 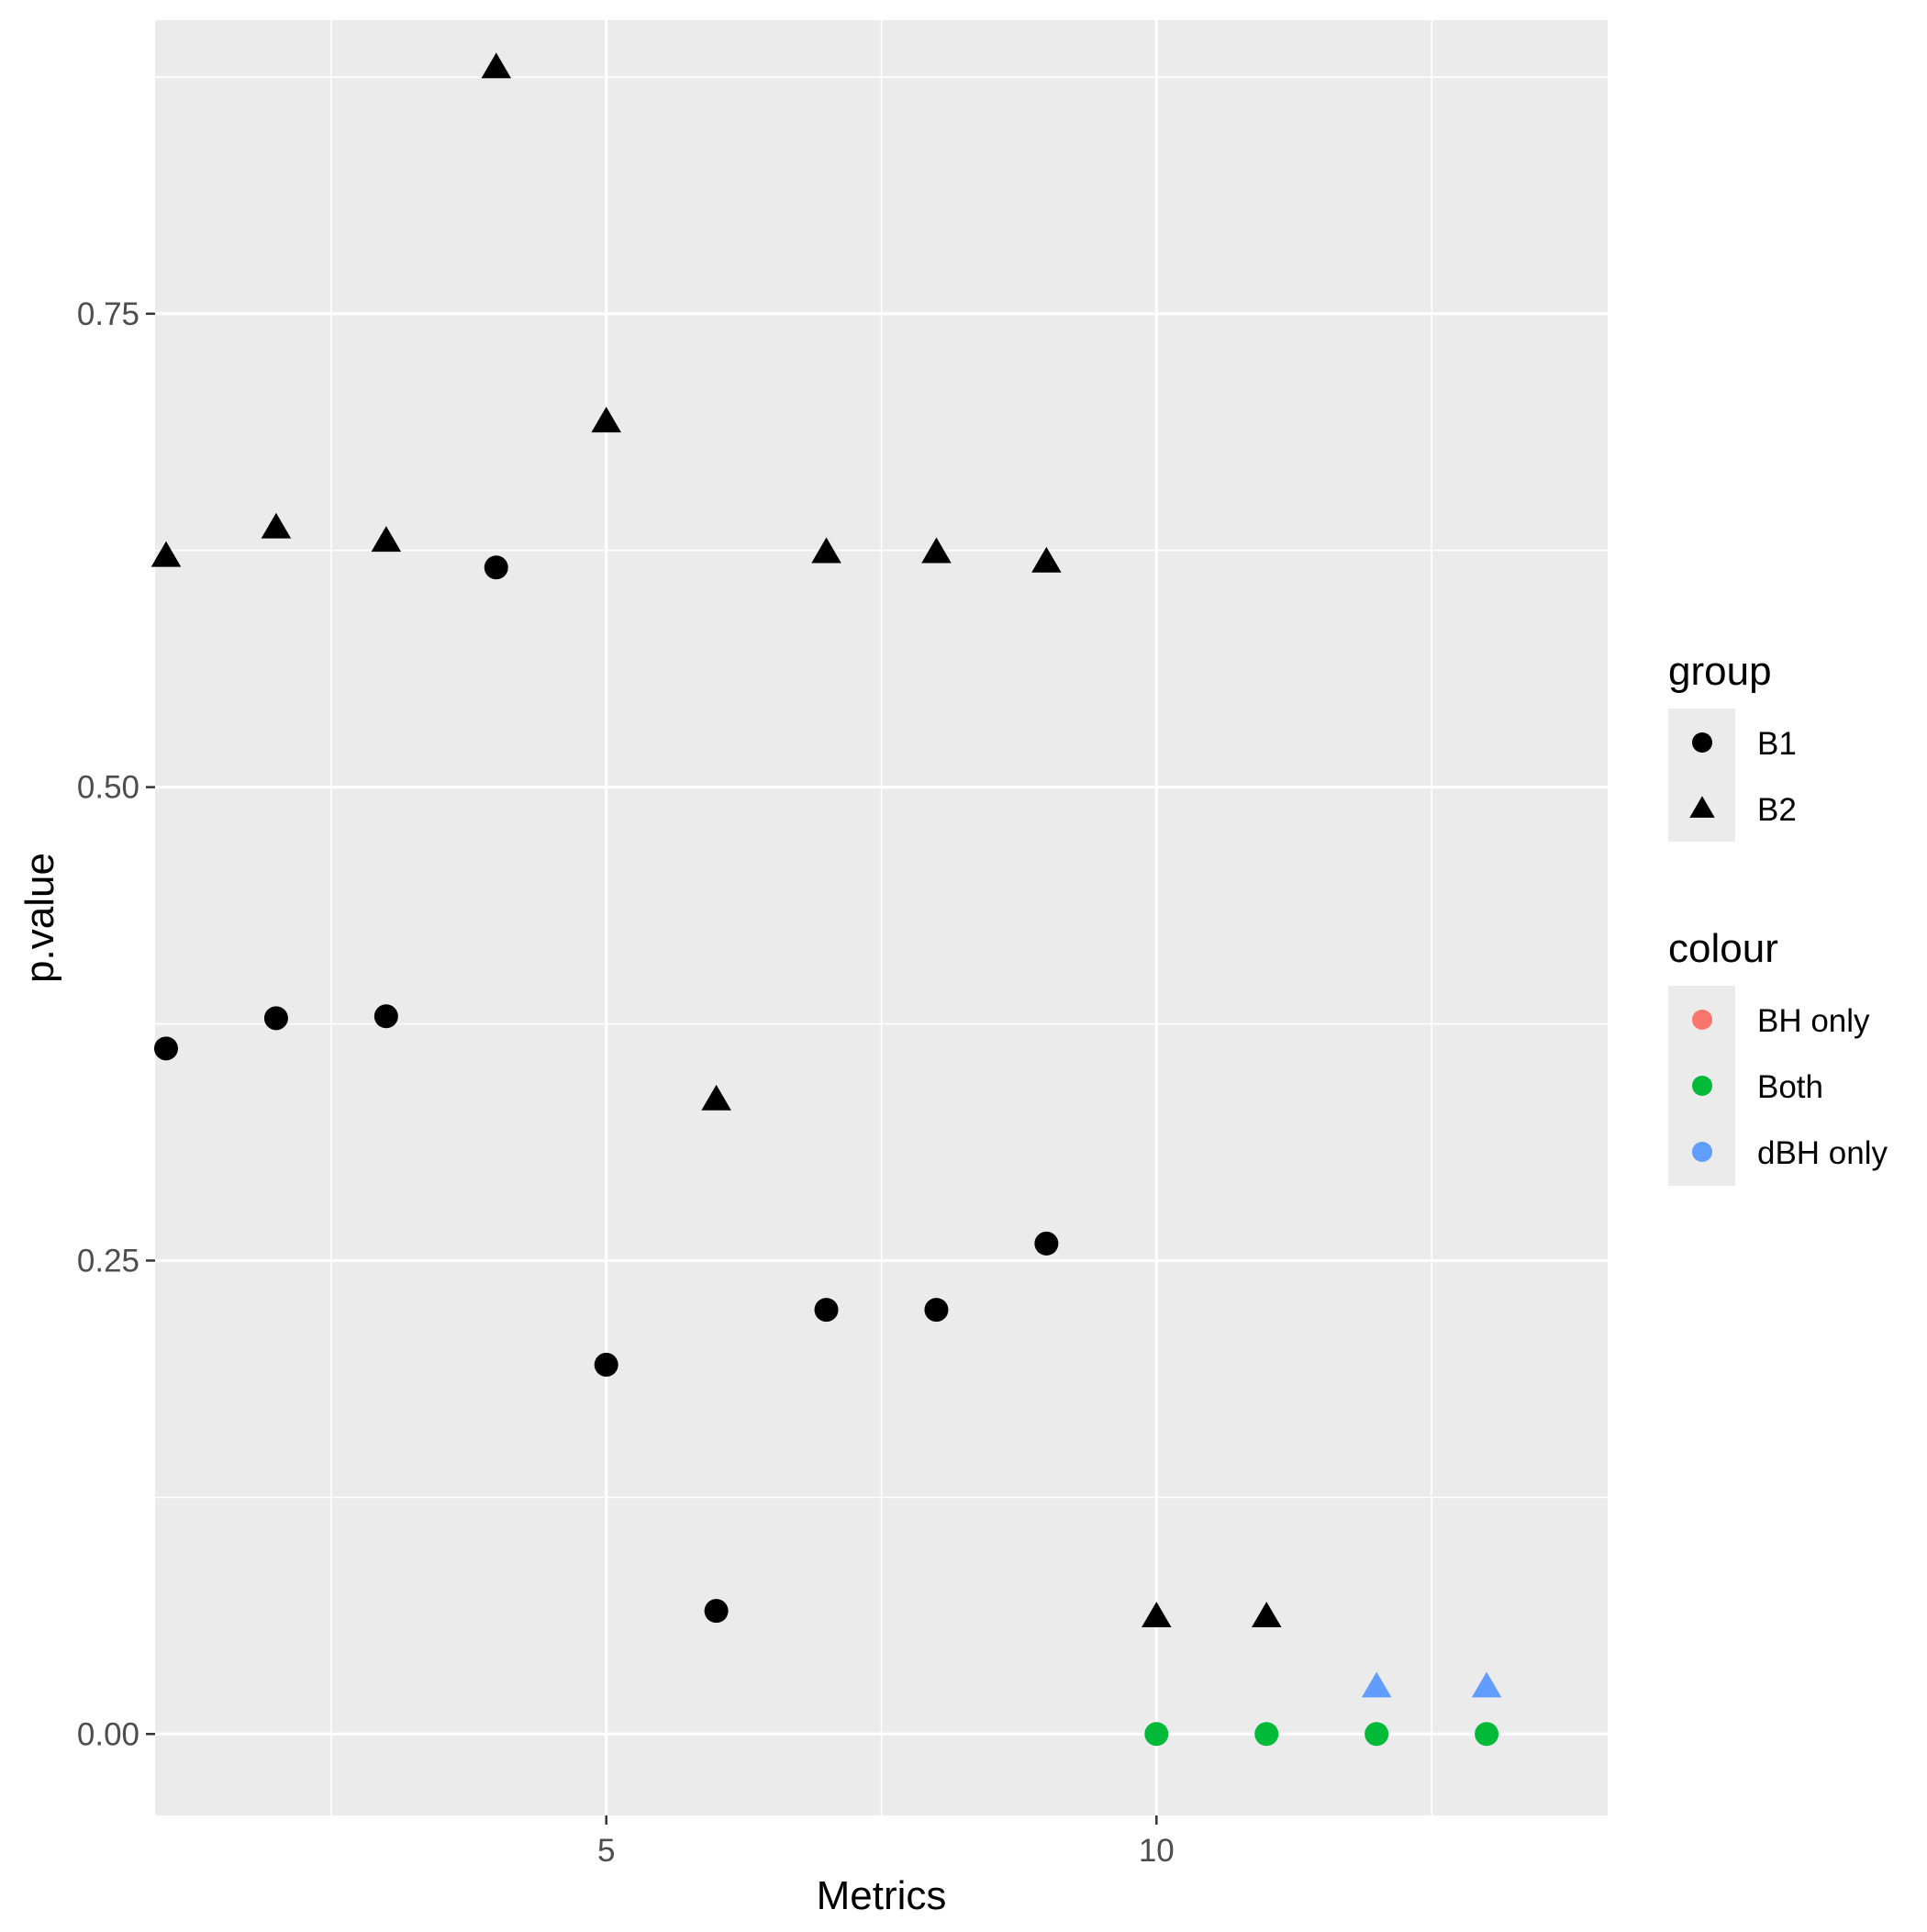 What do you see at coordinates (606, 1851) in the screenshot?
I see `x-tick-label: 5` at bounding box center [606, 1851].